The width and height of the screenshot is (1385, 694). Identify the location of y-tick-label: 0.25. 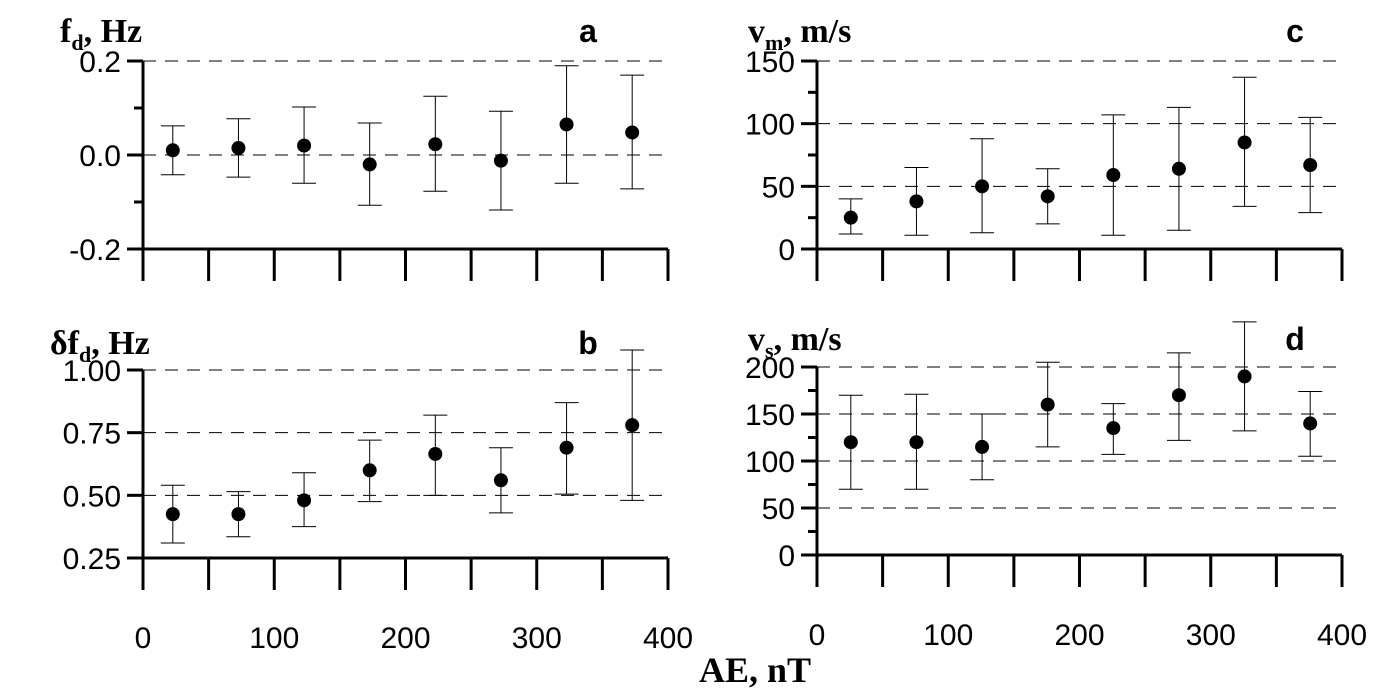
(92, 559).